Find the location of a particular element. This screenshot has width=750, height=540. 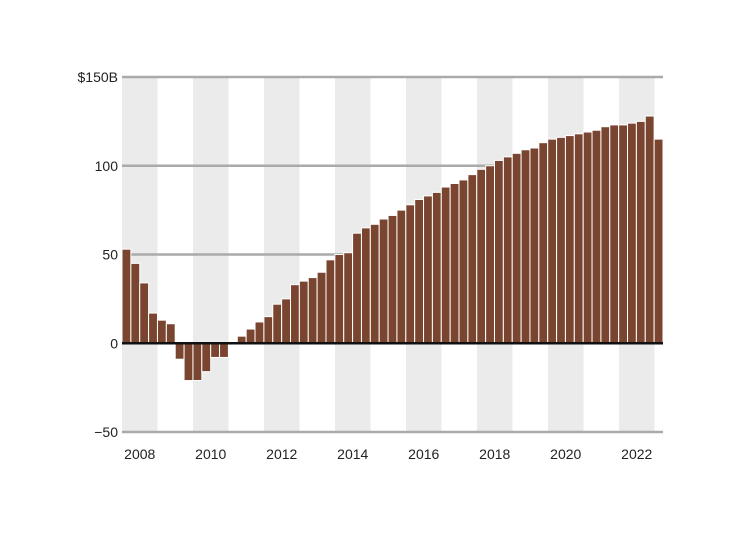

x-tick-label: 2008 is located at coordinates (139, 454).